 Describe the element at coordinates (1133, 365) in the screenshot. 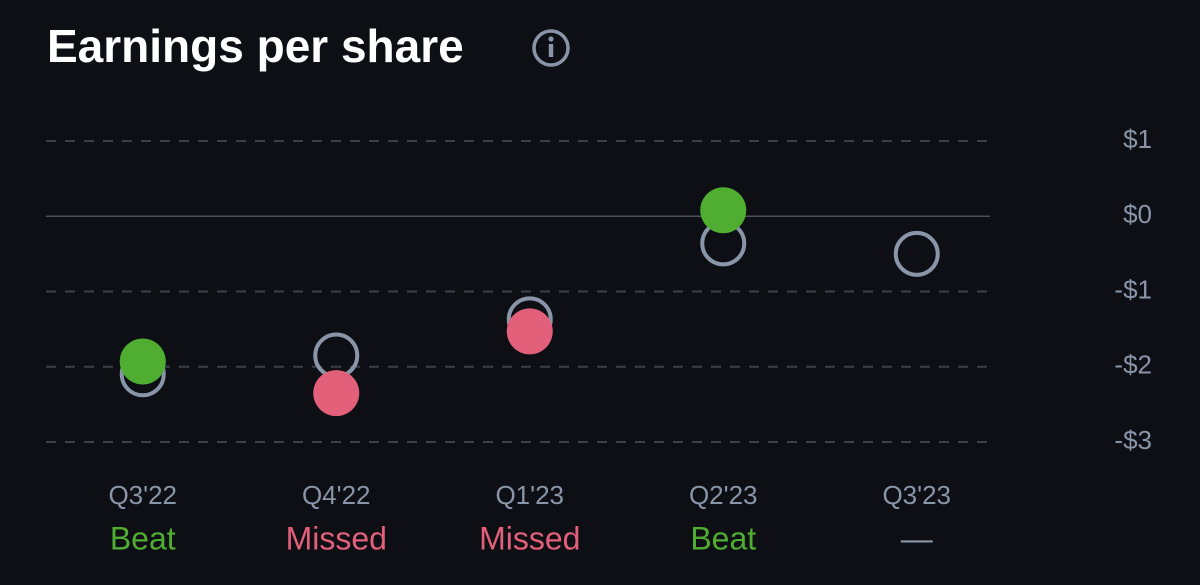

I see `y-tick-label: -$2` at that location.